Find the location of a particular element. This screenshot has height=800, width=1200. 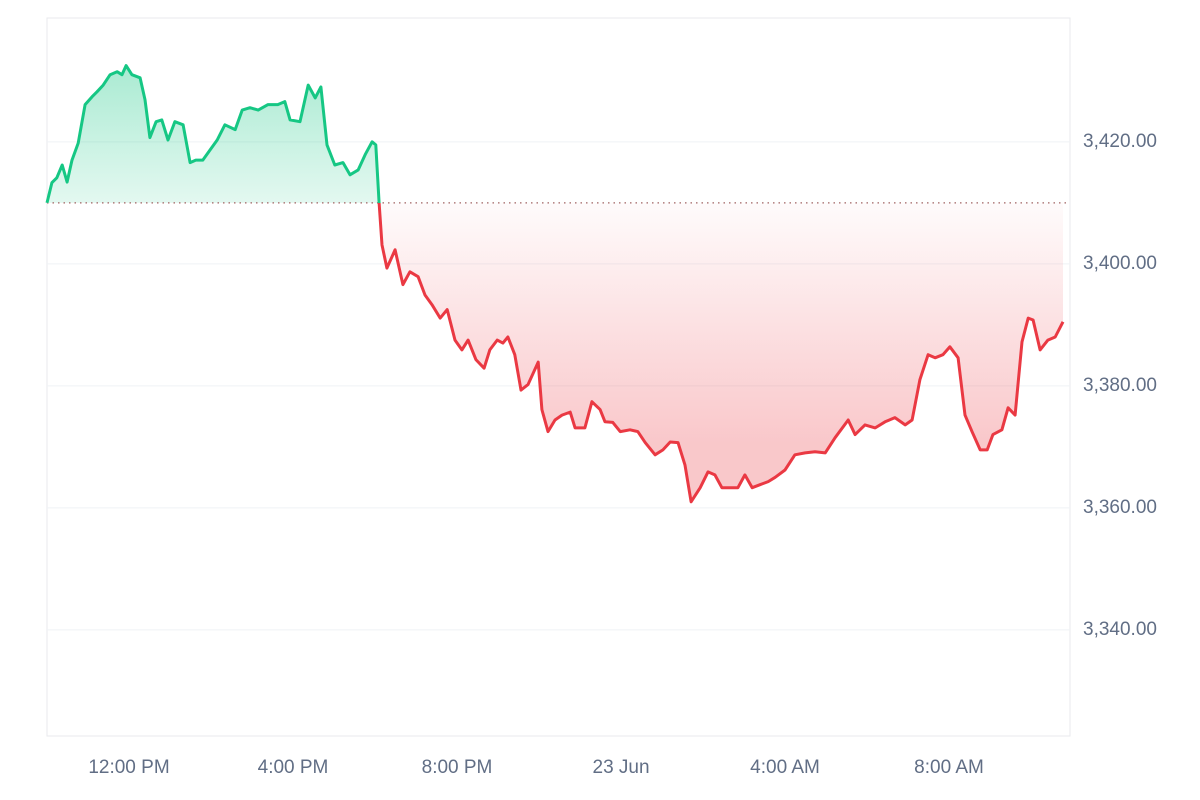

x-tick-label: 23 Jun is located at coordinates (621, 767).